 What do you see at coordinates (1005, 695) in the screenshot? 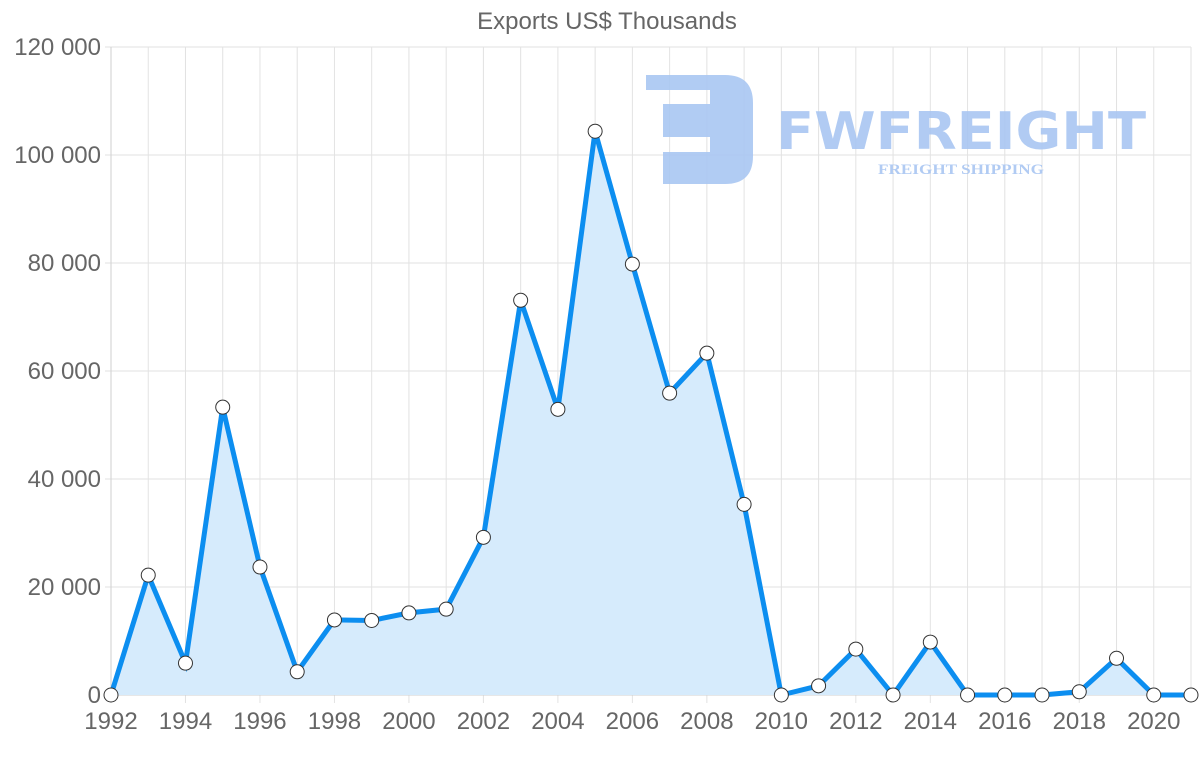
I see `data-point-2016` at bounding box center [1005, 695].